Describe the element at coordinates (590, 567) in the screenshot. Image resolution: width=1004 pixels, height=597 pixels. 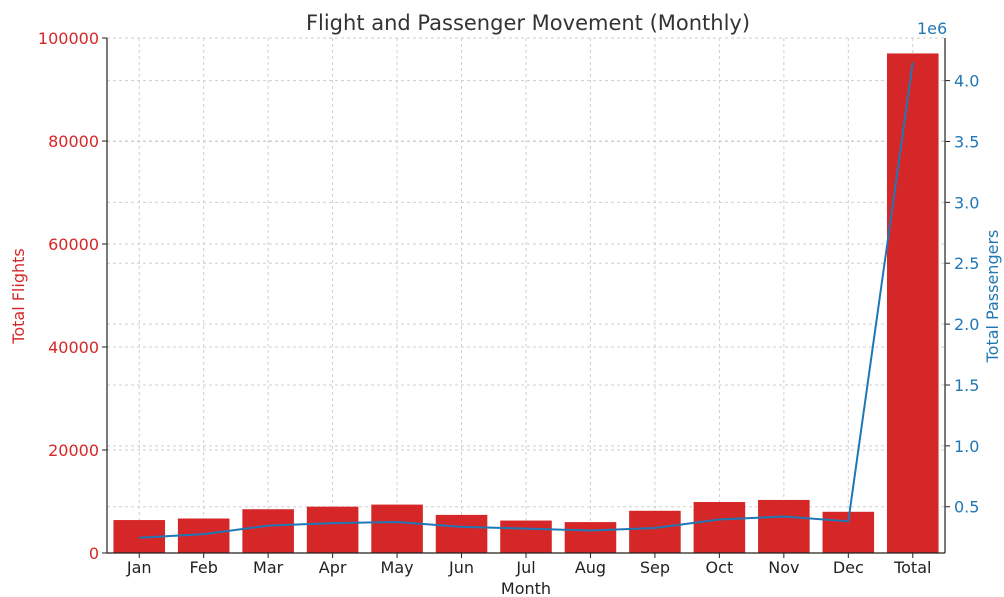
I see `x-tick-label-aug: Aug` at that location.